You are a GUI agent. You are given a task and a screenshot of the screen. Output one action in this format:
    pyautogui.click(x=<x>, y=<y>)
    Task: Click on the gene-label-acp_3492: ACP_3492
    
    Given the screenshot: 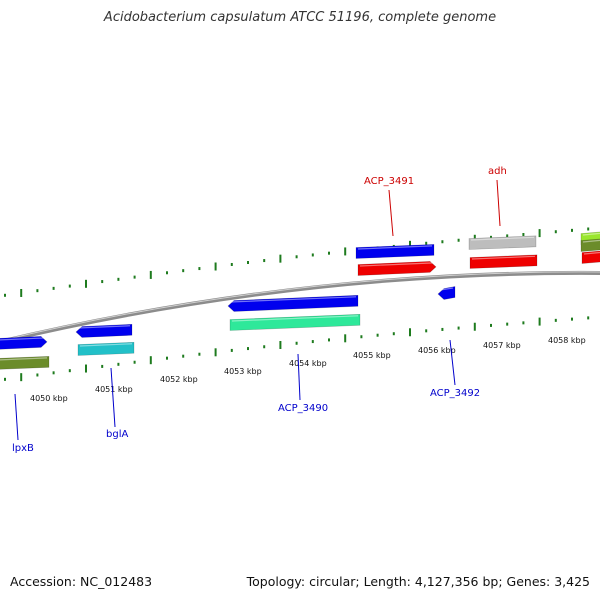 What is the action you would take?
    pyautogui.click(x=455, y=393)
    